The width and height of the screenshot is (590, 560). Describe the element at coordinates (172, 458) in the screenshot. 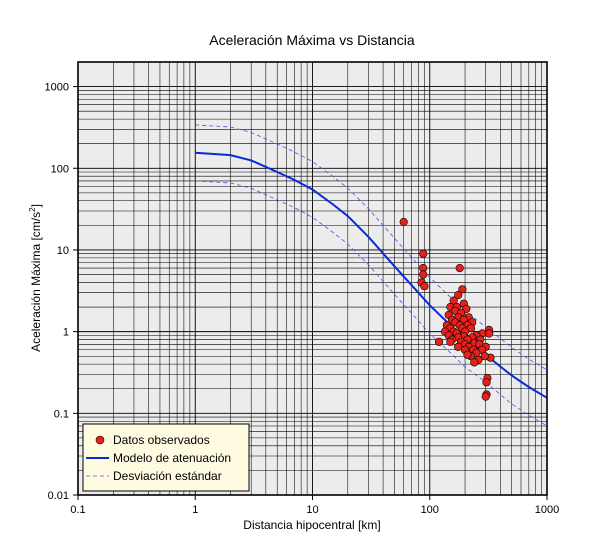

I see `legend-label-model: Modelo de atenuación` at that location.